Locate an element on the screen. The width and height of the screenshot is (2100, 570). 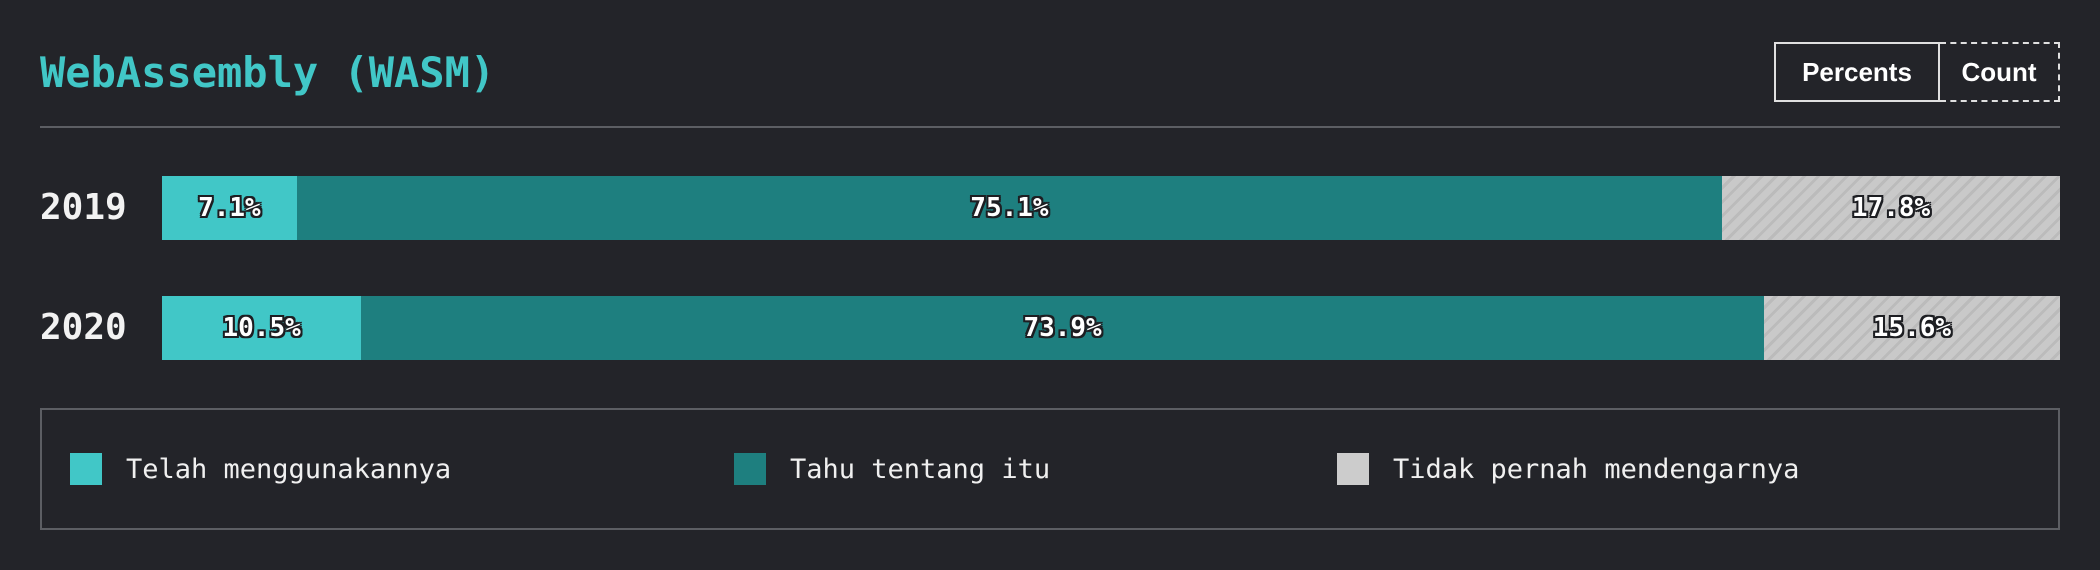
percents-toggle-button: Percents is located at coordinates (1857, 72).